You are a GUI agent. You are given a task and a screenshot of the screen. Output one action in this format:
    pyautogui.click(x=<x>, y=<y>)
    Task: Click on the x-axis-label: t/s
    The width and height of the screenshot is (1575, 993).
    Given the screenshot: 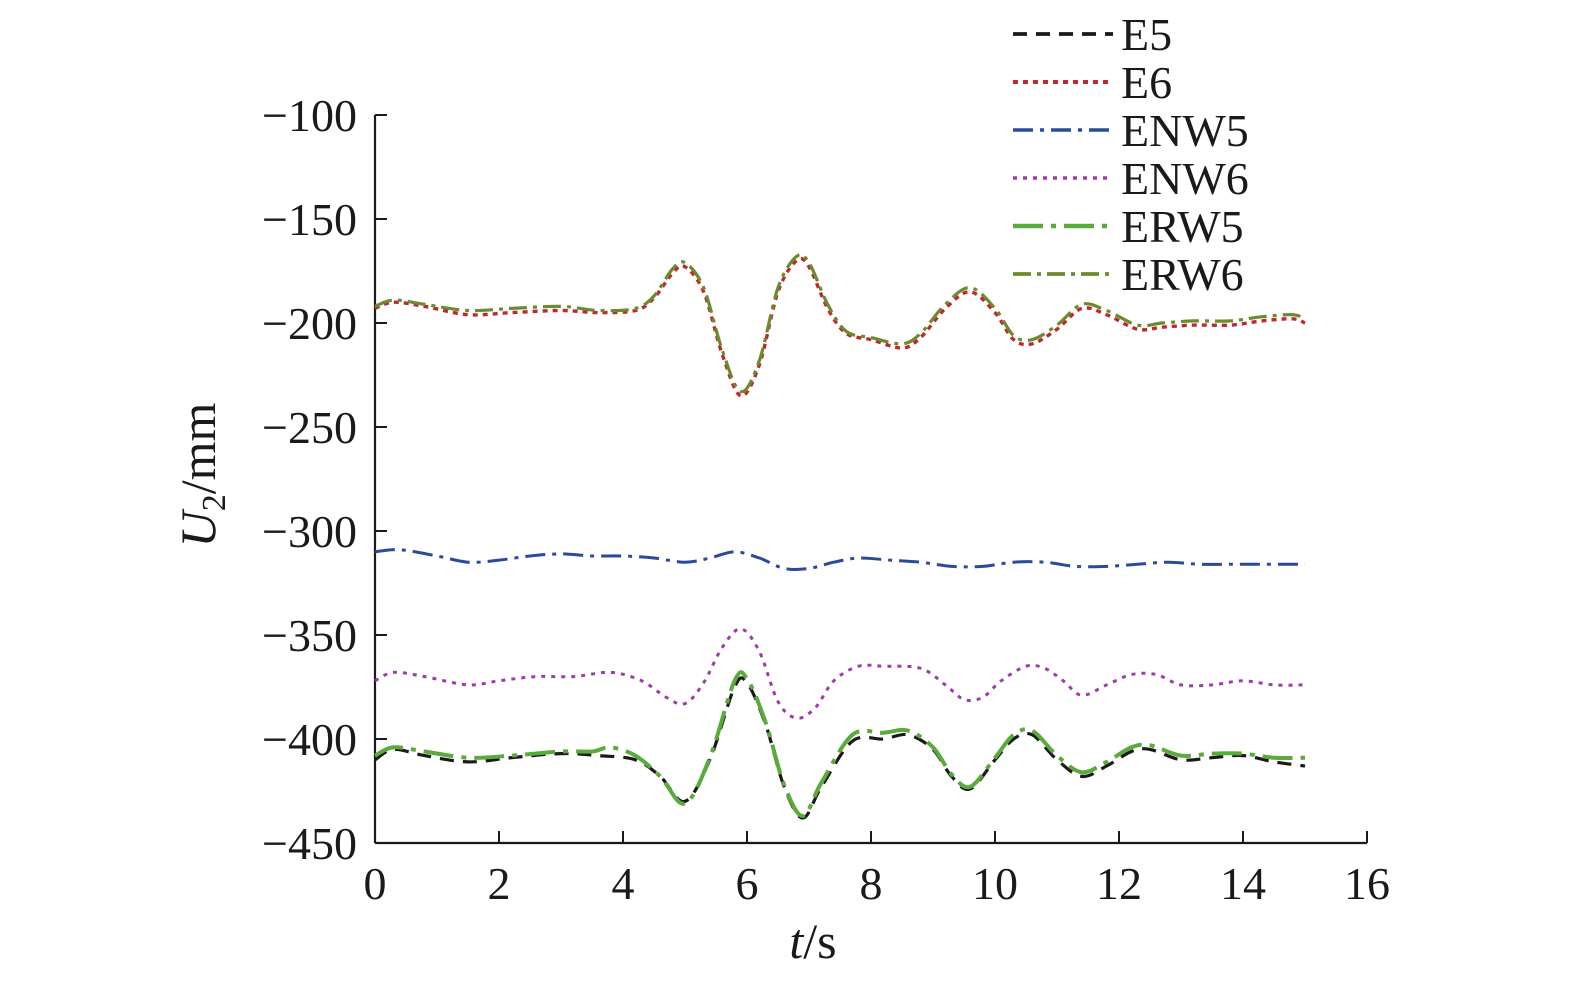 What is the action you would take?
    pyautogui.click(x=812, y=941)
    